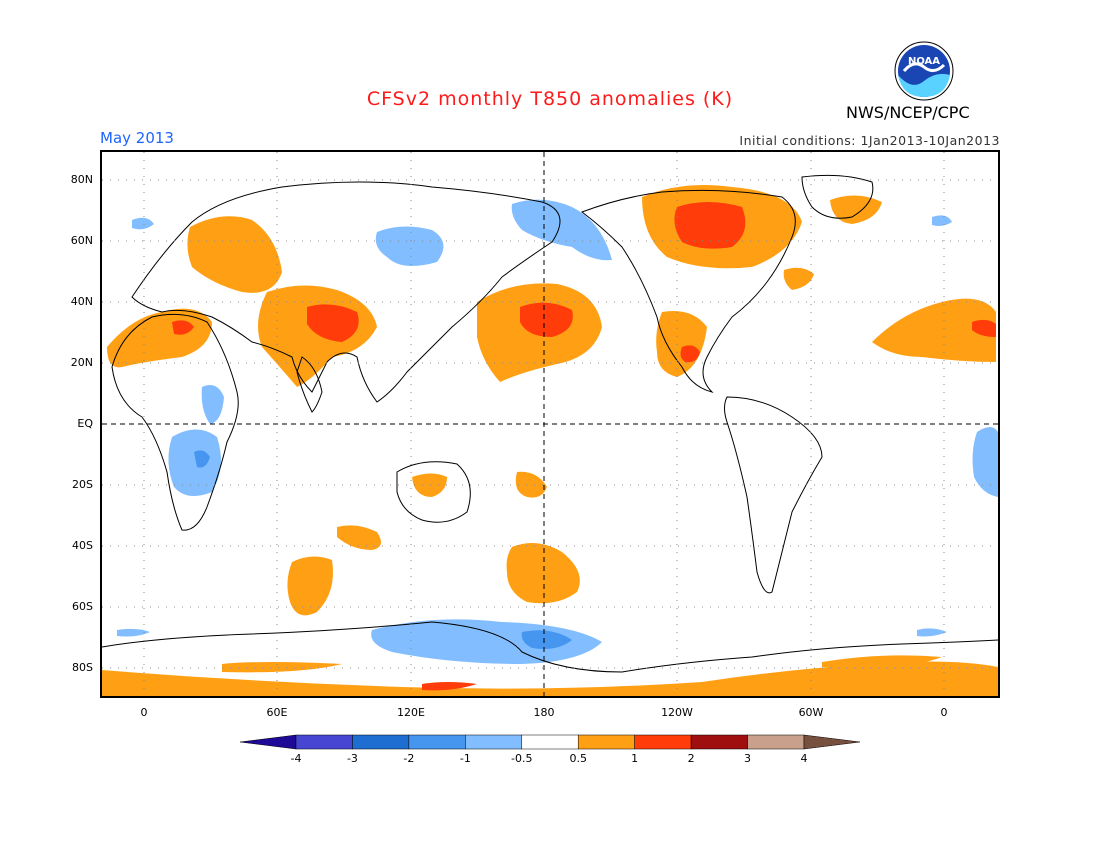  What do you see at coordinates (798, 278) in the screenshot?
I see `warm-region-east-us` at bounding box center [798, 278].